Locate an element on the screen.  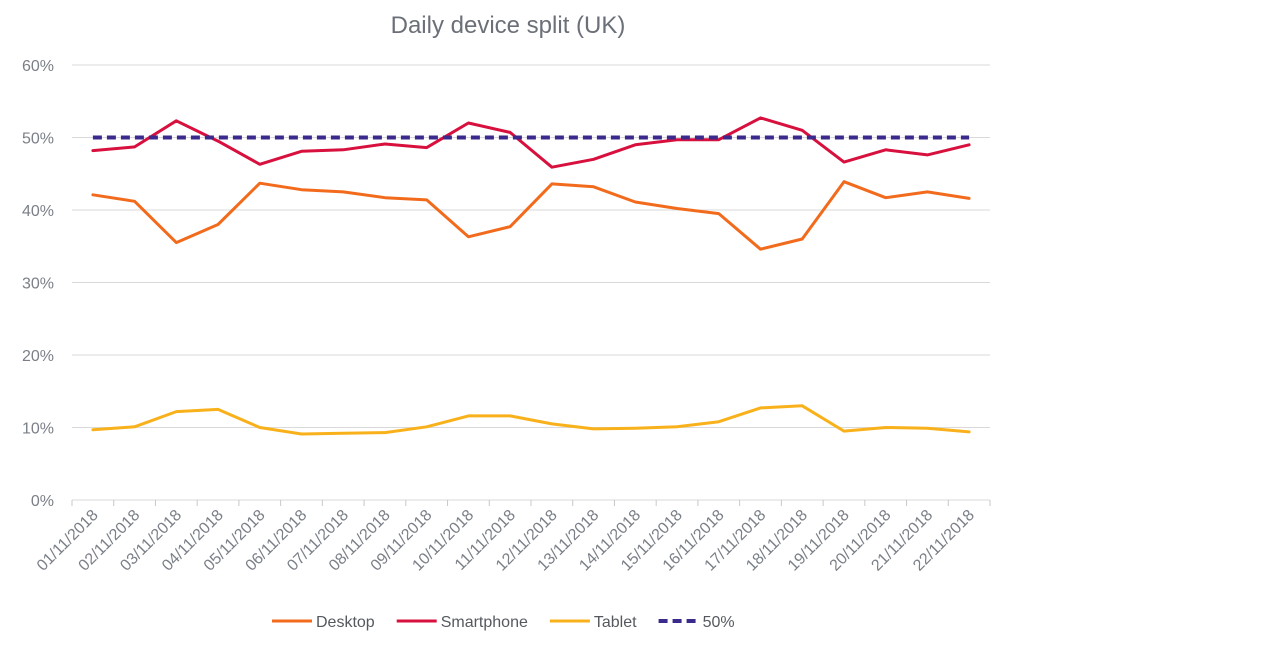
y-tick-label: 50% is located at coordinates (38, 139).